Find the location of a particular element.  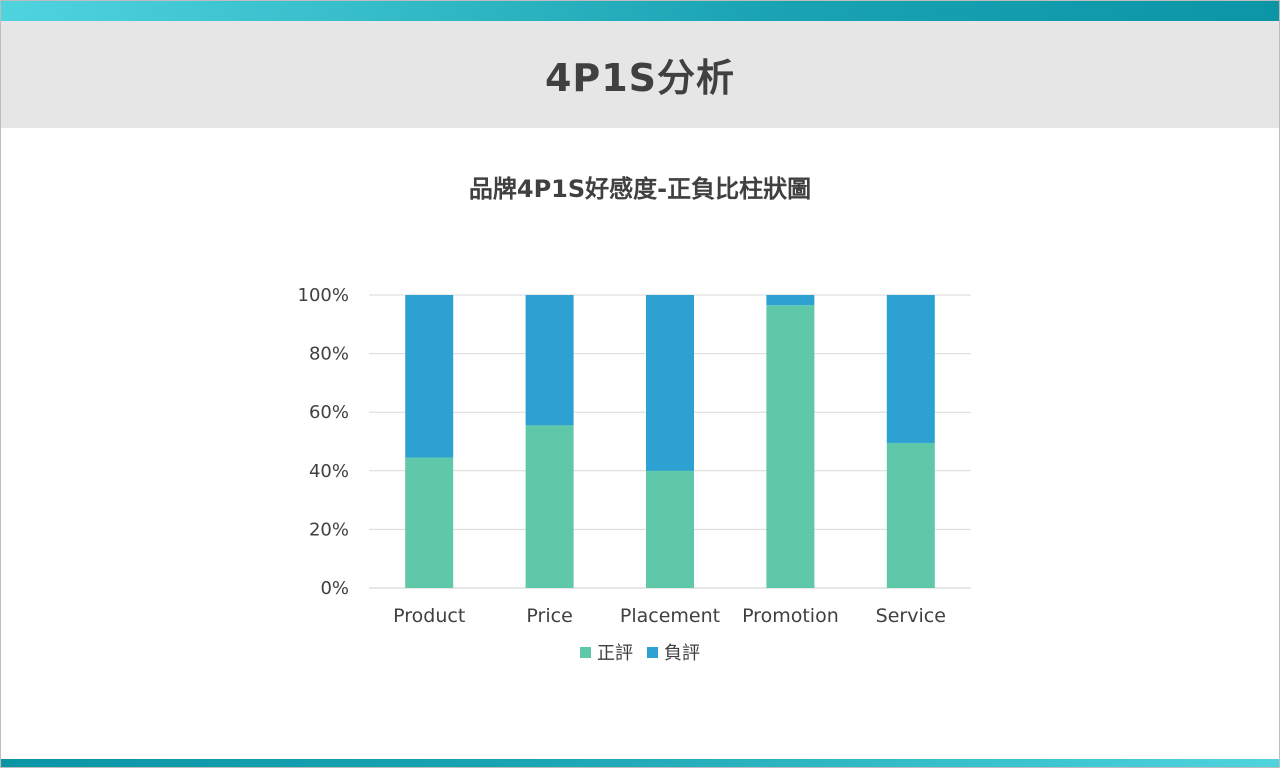

bar-positive-price is located at coordinates (549, 506).